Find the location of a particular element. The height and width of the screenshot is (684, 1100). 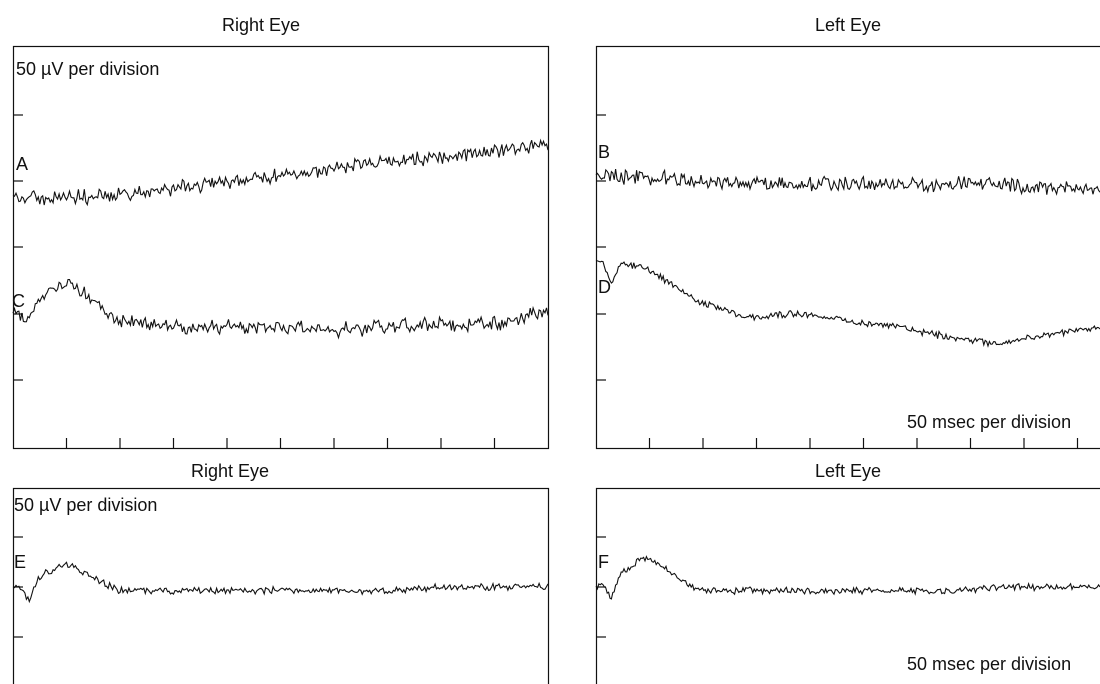

panel-left-eye-bottom: Left Eye 50 msec per division F is located at coordinates (847, 572).